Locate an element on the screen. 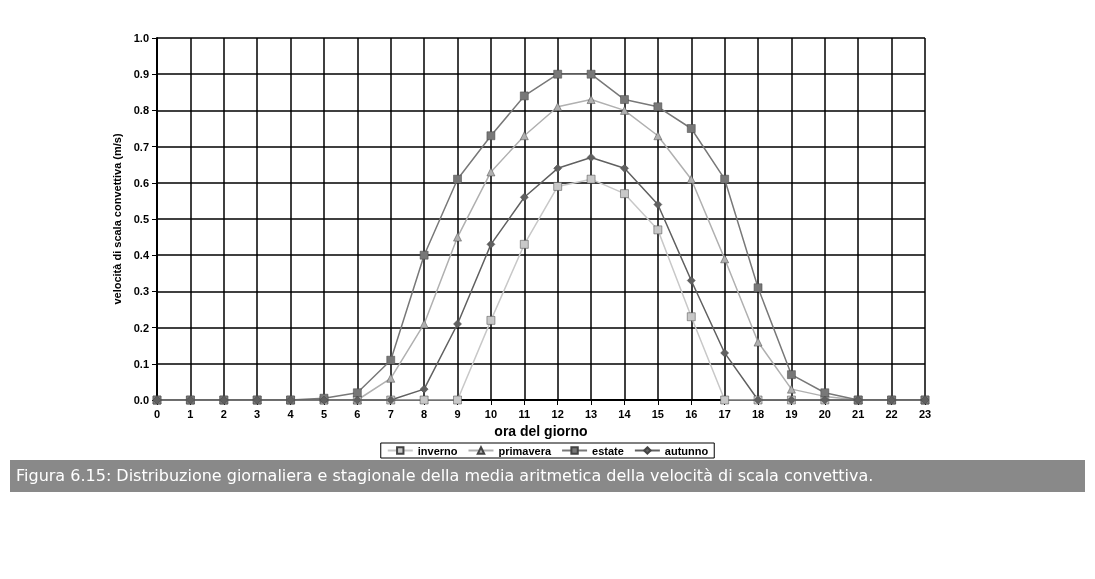 This screenshot has width=1095, height=579. y-tick-label: 0.9 is located at coordinates (141, 74).